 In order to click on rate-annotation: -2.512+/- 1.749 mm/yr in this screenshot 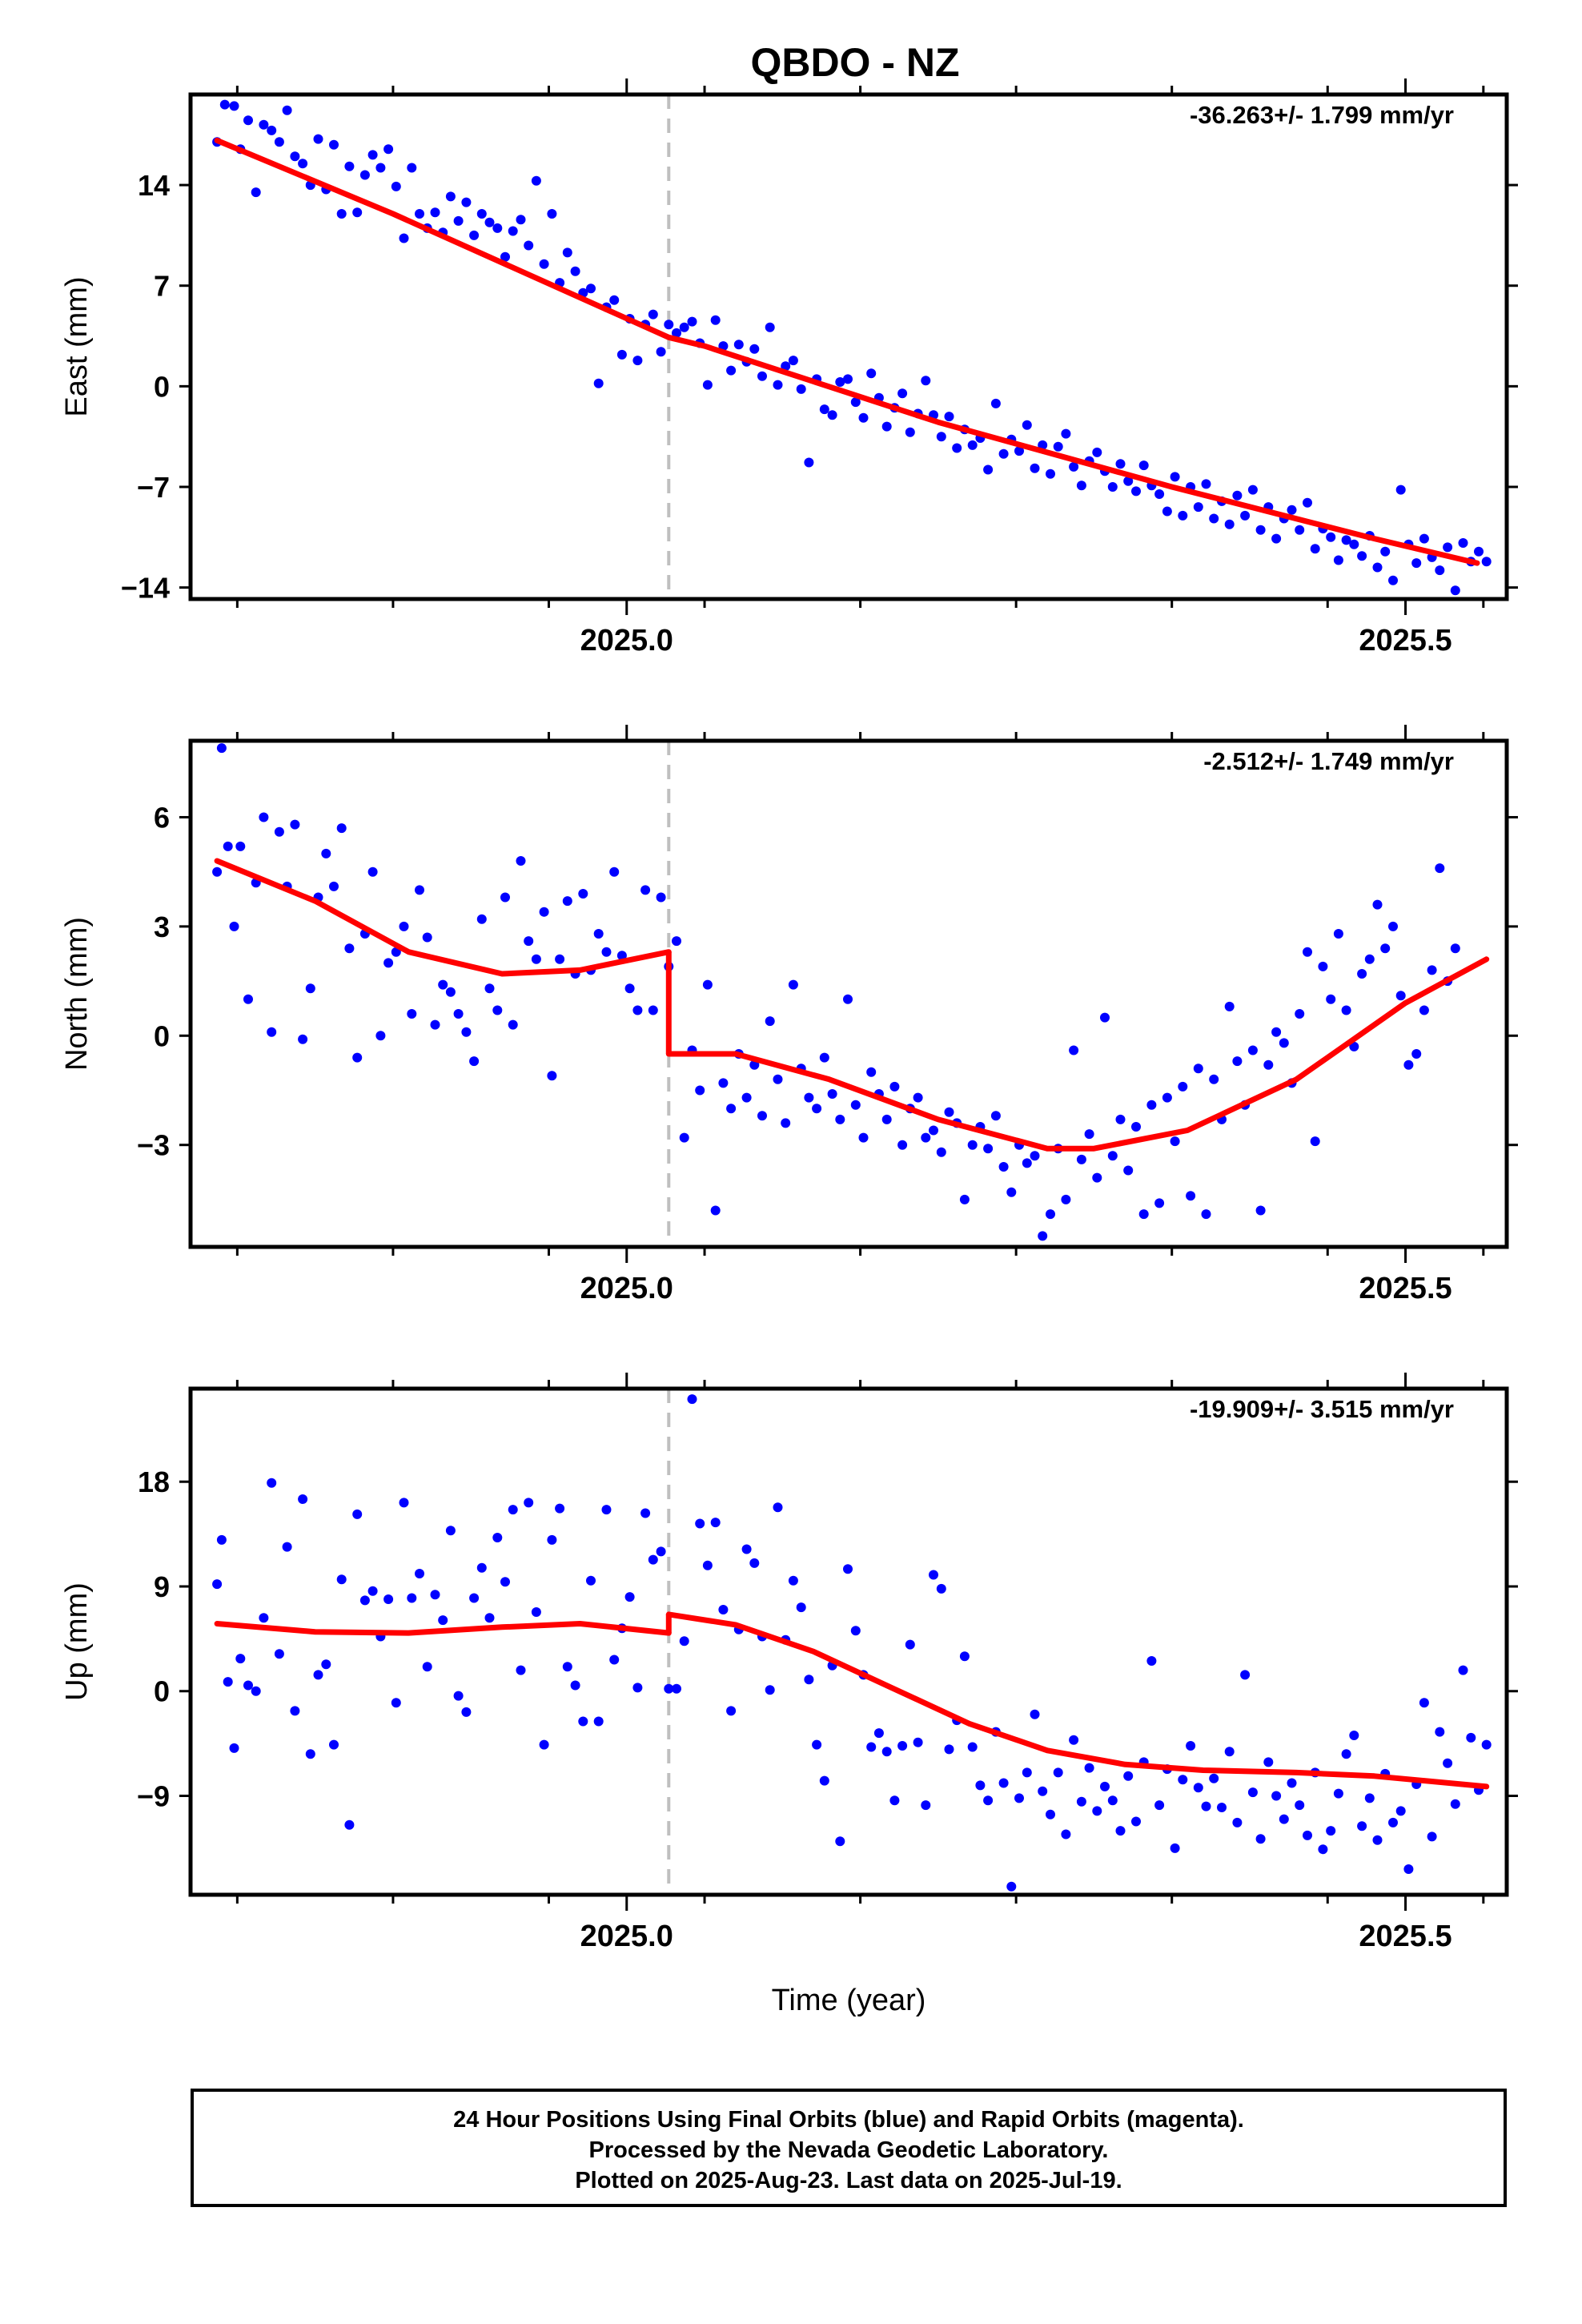, I will do `click(1328, 761)`.